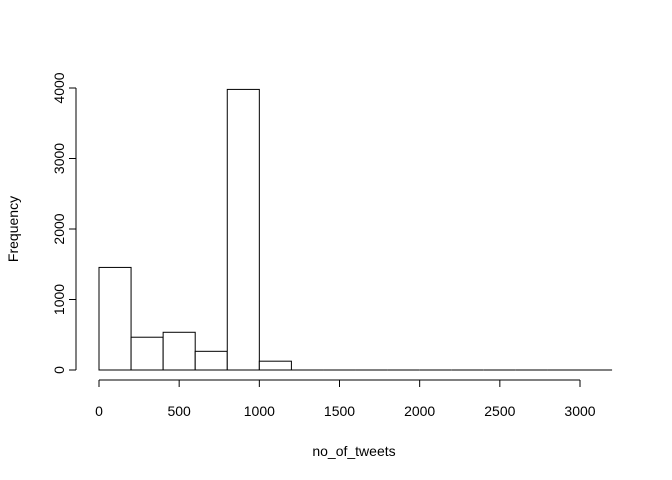 The image size is (672, 480). Describe the element at coordinates (579, 411) in the screenshot. I see `x-tick-label-6: 3000` at that location.